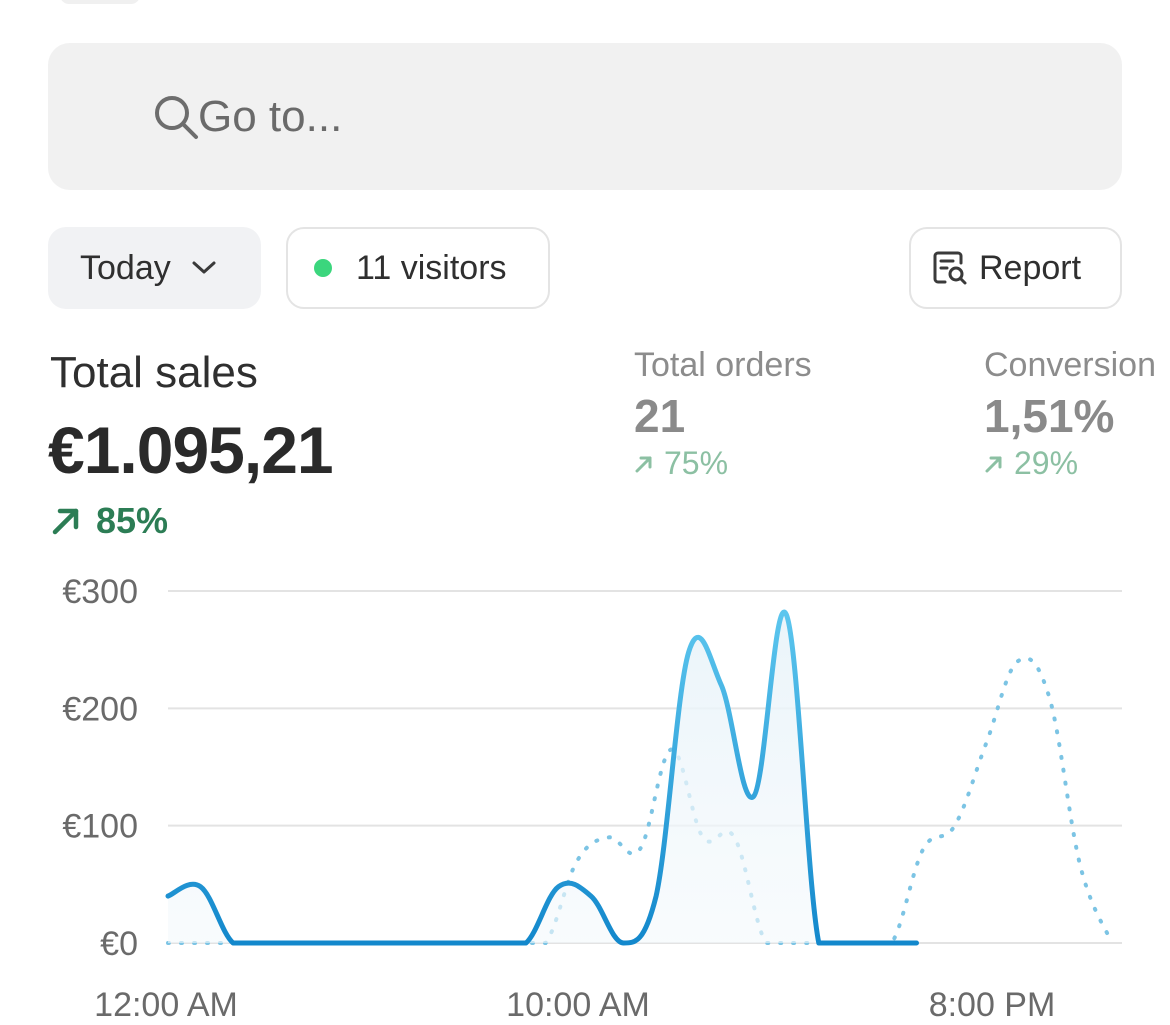 The image size is (1170, 1025). Describe the element at coordinates (992, 1005) in the screenshot. I see `x-tick-label: 8:00 PM` at that location.